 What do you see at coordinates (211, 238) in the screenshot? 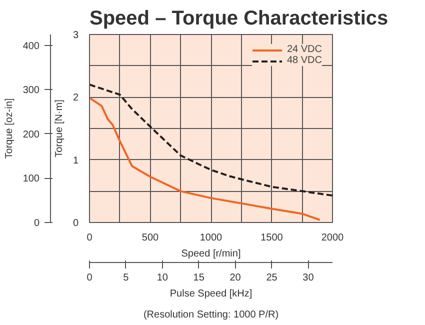
I see `x-tick-label: 1000` at bounding box center [211, 238].